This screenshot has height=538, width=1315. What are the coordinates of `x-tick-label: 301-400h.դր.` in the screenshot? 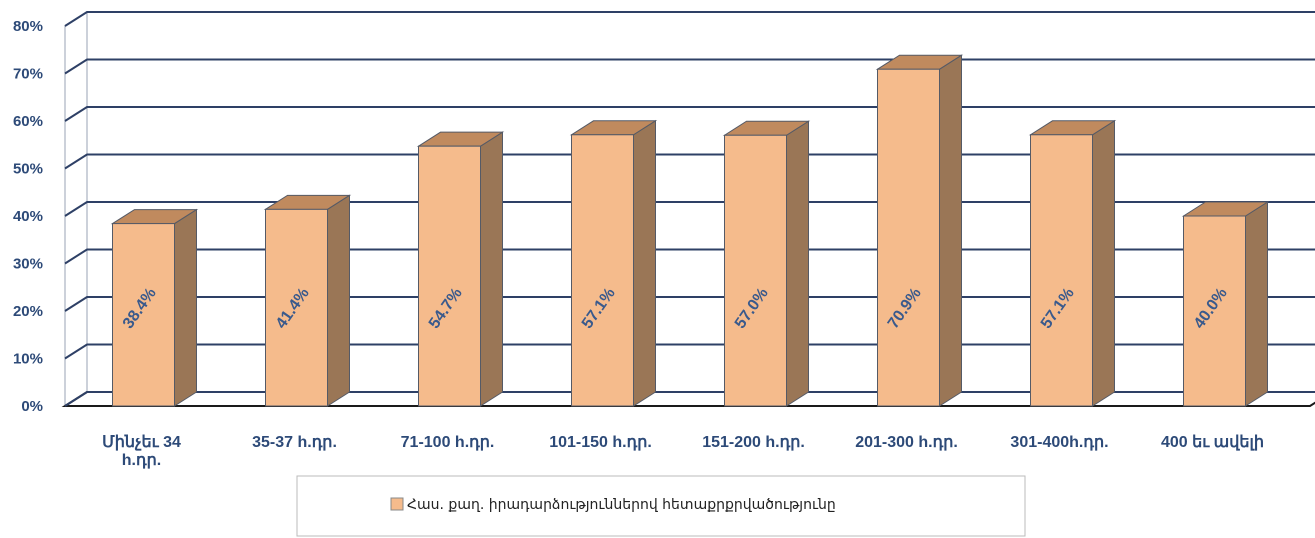 It's located at (1059, 442).